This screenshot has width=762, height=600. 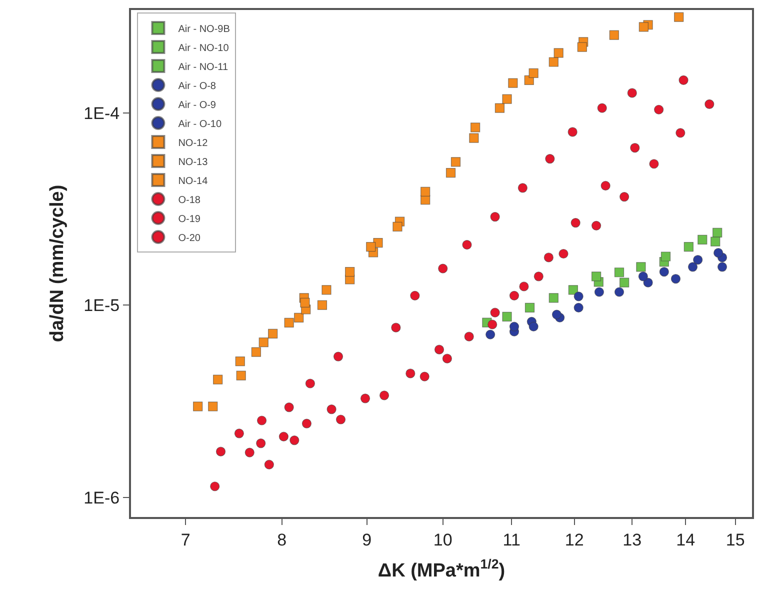 I want to click on legend-label: Air - O-10, so click(x=200, y=124).